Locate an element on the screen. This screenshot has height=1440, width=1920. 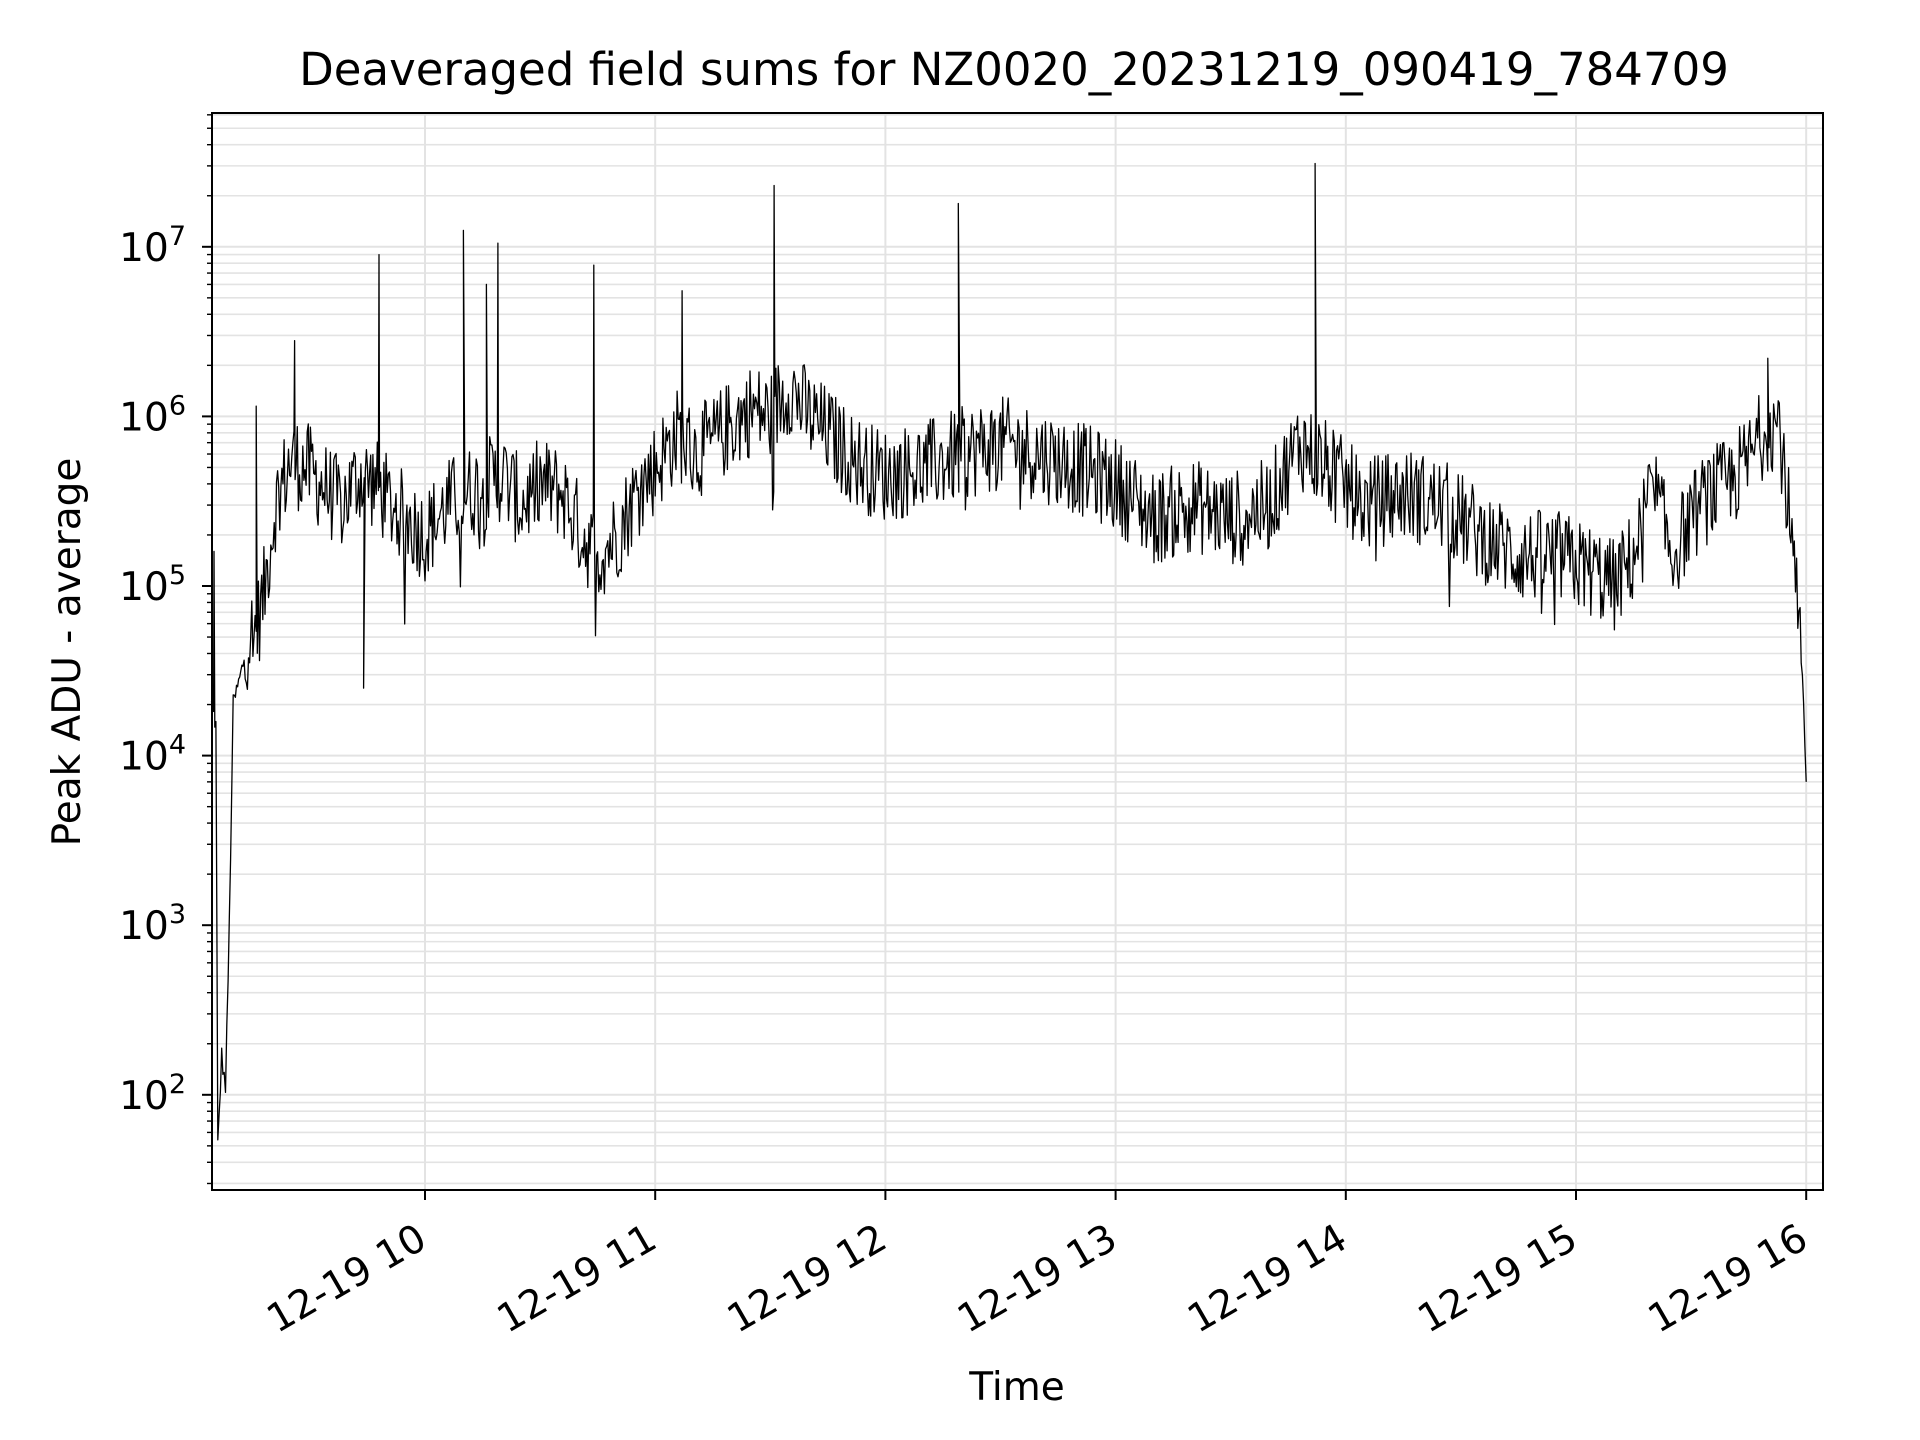
x-axis-label: Time is located at coordinates (1016, 1387).